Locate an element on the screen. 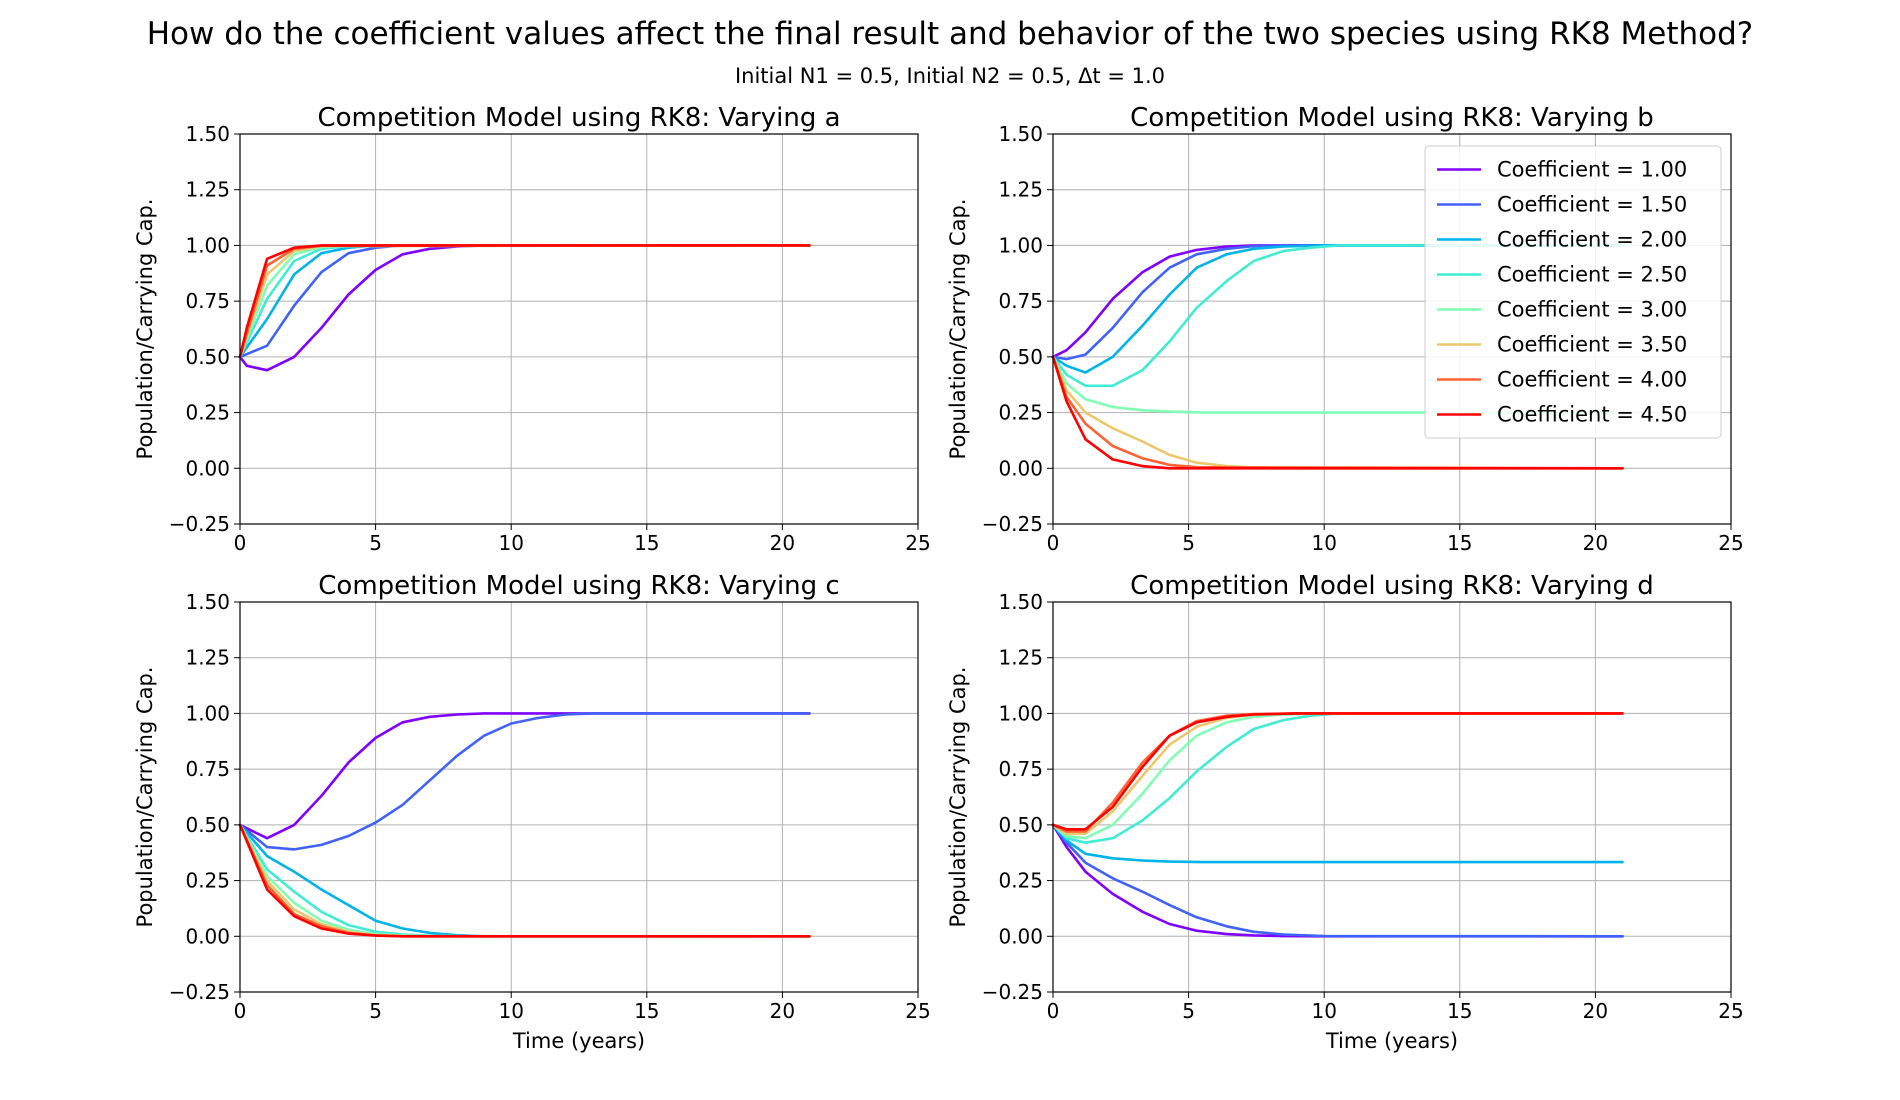  subplot-title: Competition Model using RK8: Varying d is located at coordinates (1392, 586).